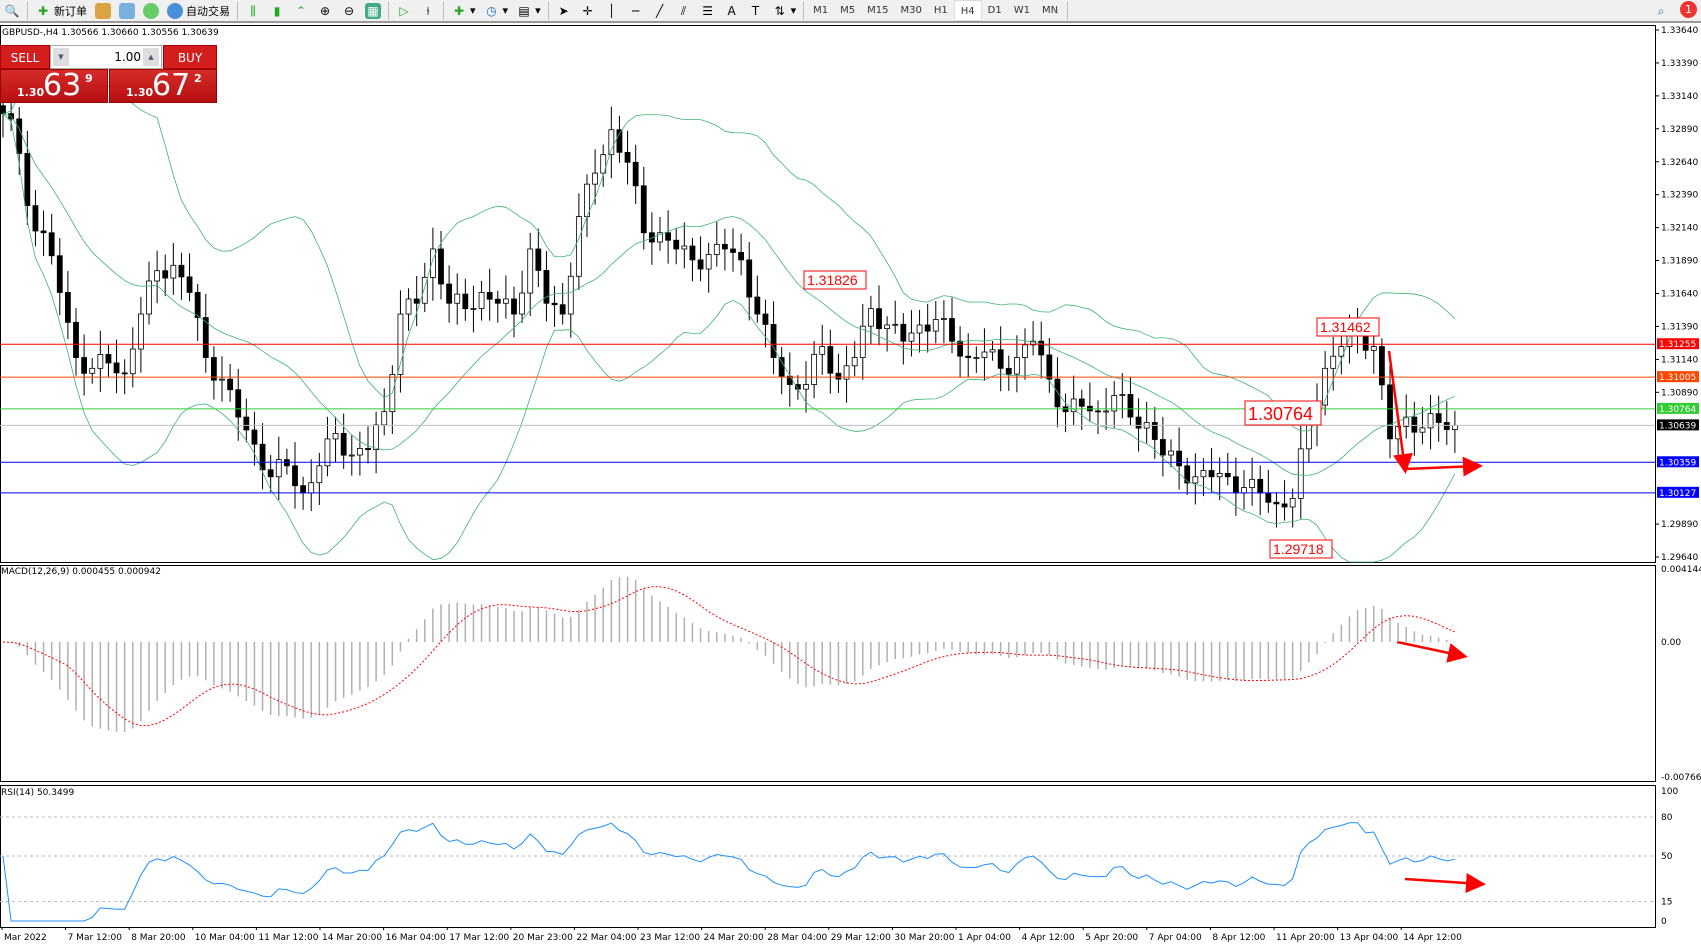 The width and height of the screenshot is (1701, 945). What do you see at coordinates (659, 10) in the screenshot?
I see `trendline-icon: ╱` at bounding box center [659, 10].